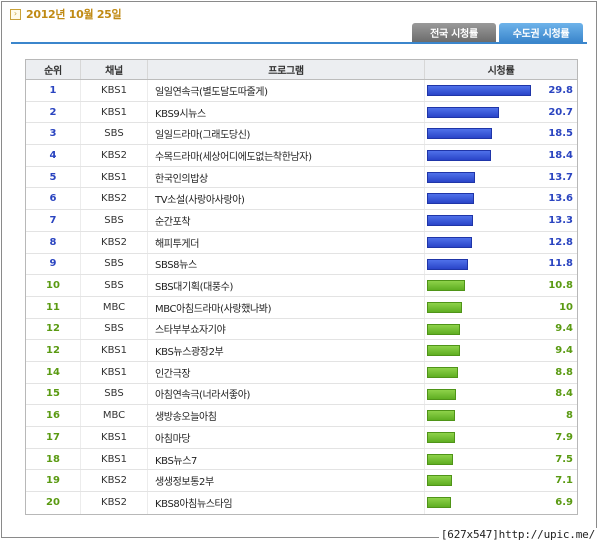  What do you see at coordinates (286, 264) in the screenshot?
I see `row-program: SBS8뉴스` at bounding box center [286, 264].